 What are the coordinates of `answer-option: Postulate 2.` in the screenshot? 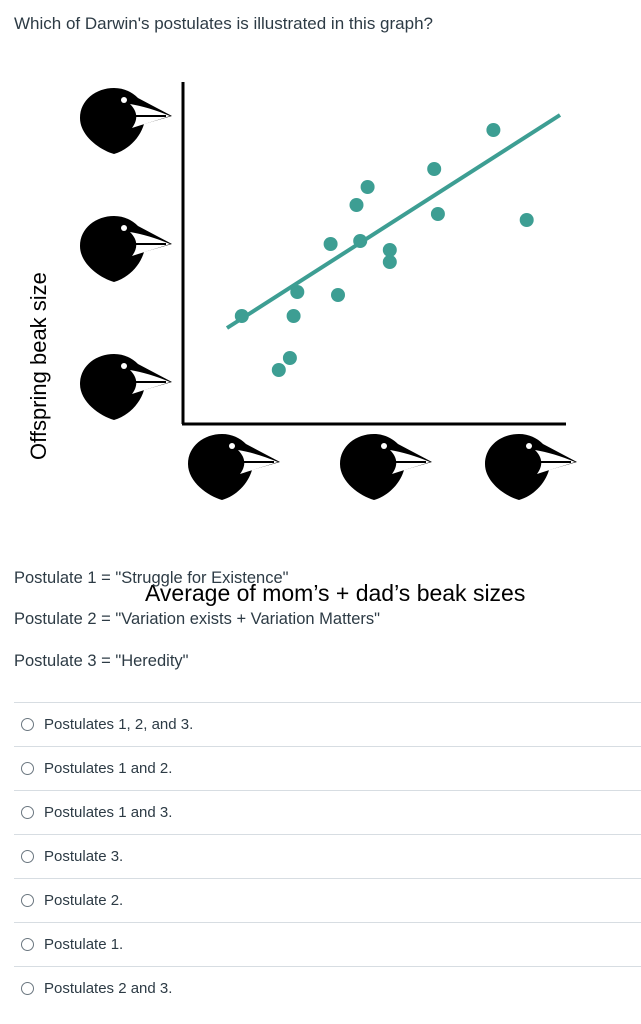 It's located at (327, 900).